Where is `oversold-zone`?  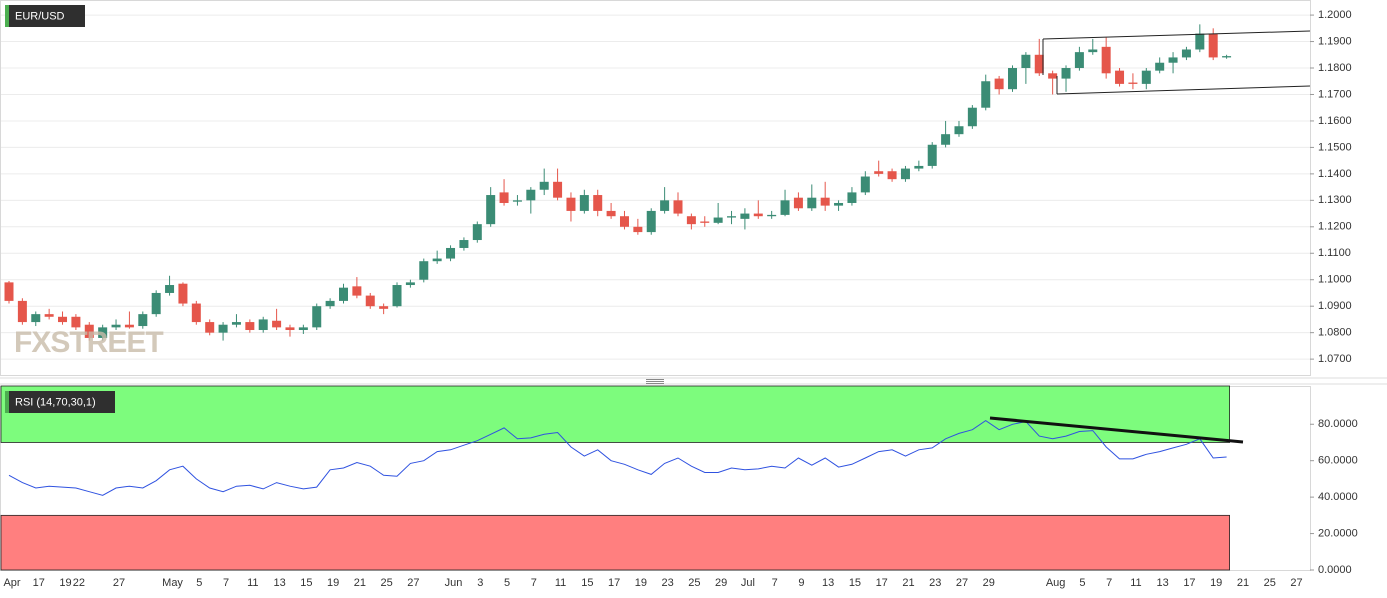
oversold-zone is located at coordinates (615, 542).